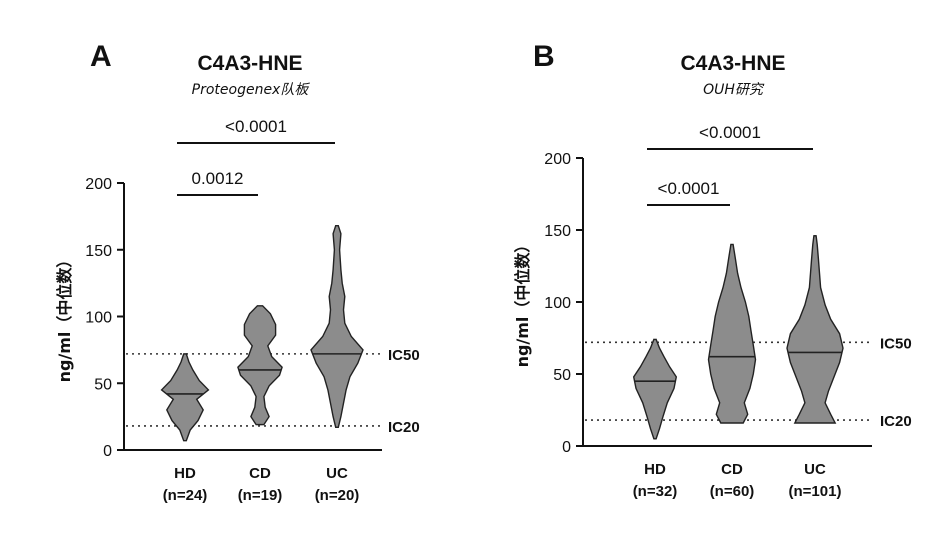 The image size is (938, 535). Describe the element at coordinates (185, 495) in the screenshot. I see `x-category-n-label: (n=24)` at that location.